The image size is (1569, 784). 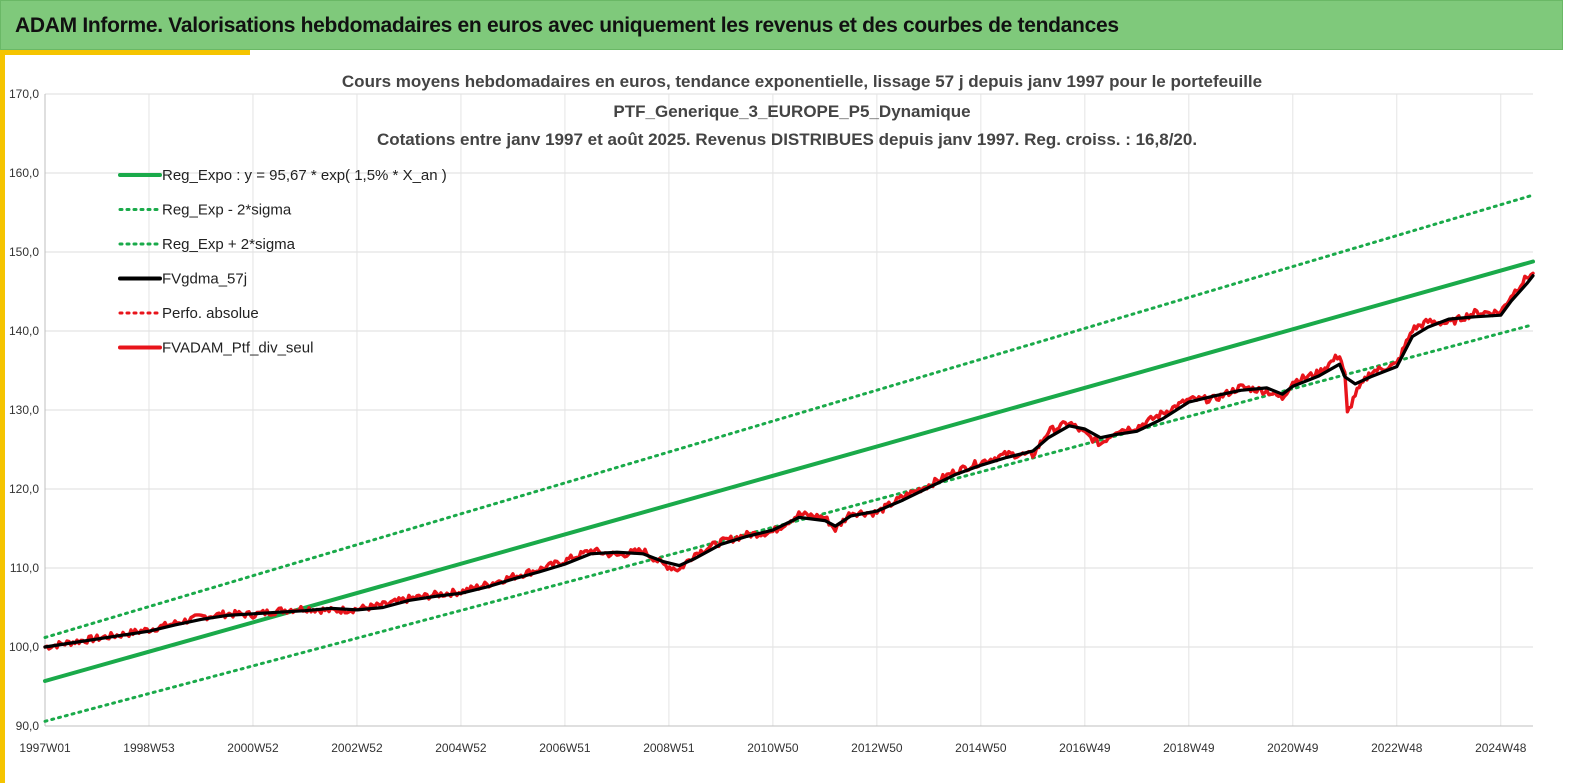 I want to click on x-tick-label: 2000W52, so click(x=253, y=748).